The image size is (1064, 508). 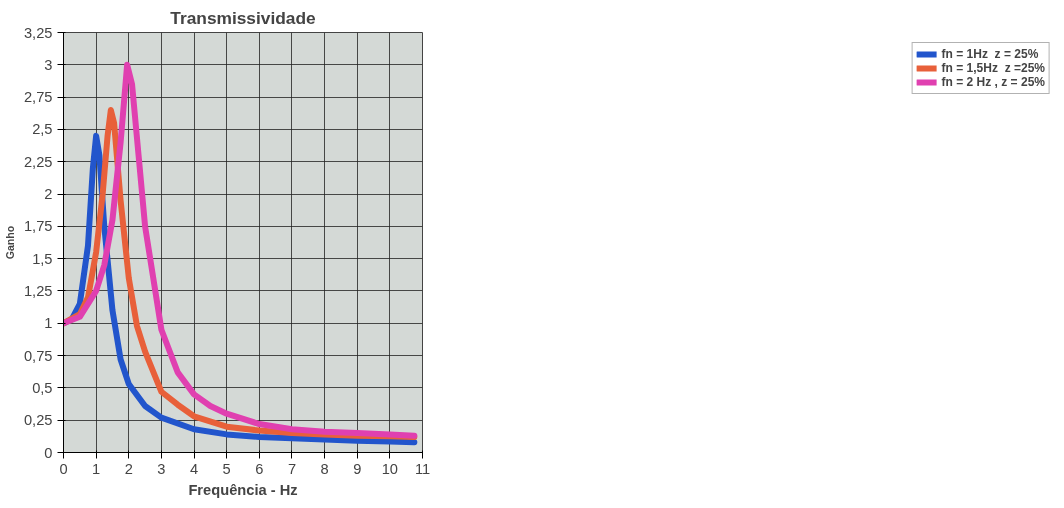 What do you see at coordinates (42, 387) in the screenshot?
I see `y-tick-label: 0,5` at bounding box center [42, 387].